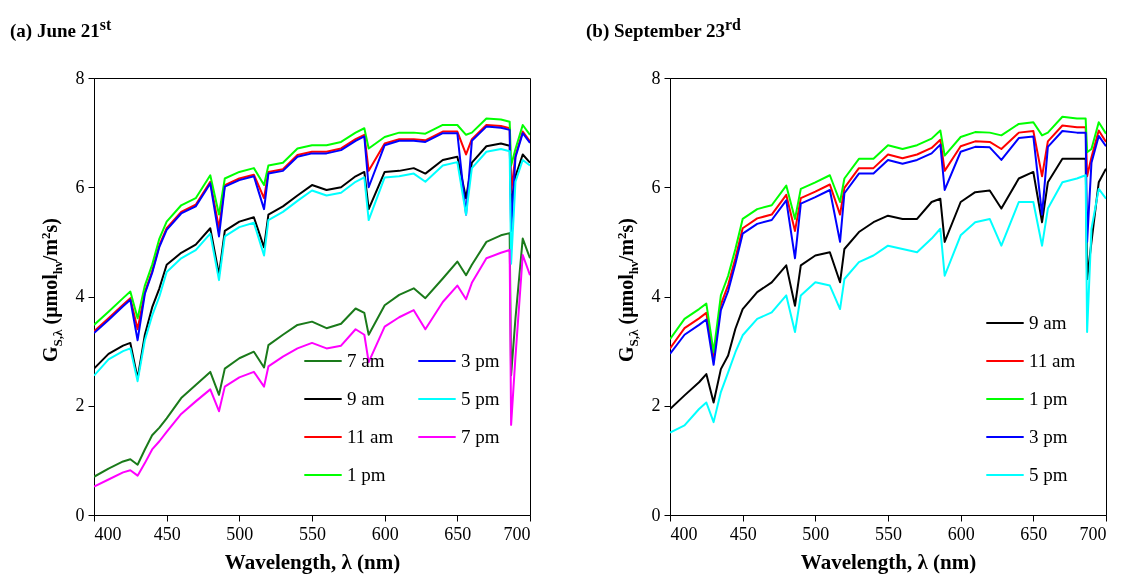 Image resolution: width=1129 pixels, height=583 pixels. Describe the element at coordinates (663, 29) in the screenshot. I see `chart-title: (b) September 23$^{rd}$` at that location.